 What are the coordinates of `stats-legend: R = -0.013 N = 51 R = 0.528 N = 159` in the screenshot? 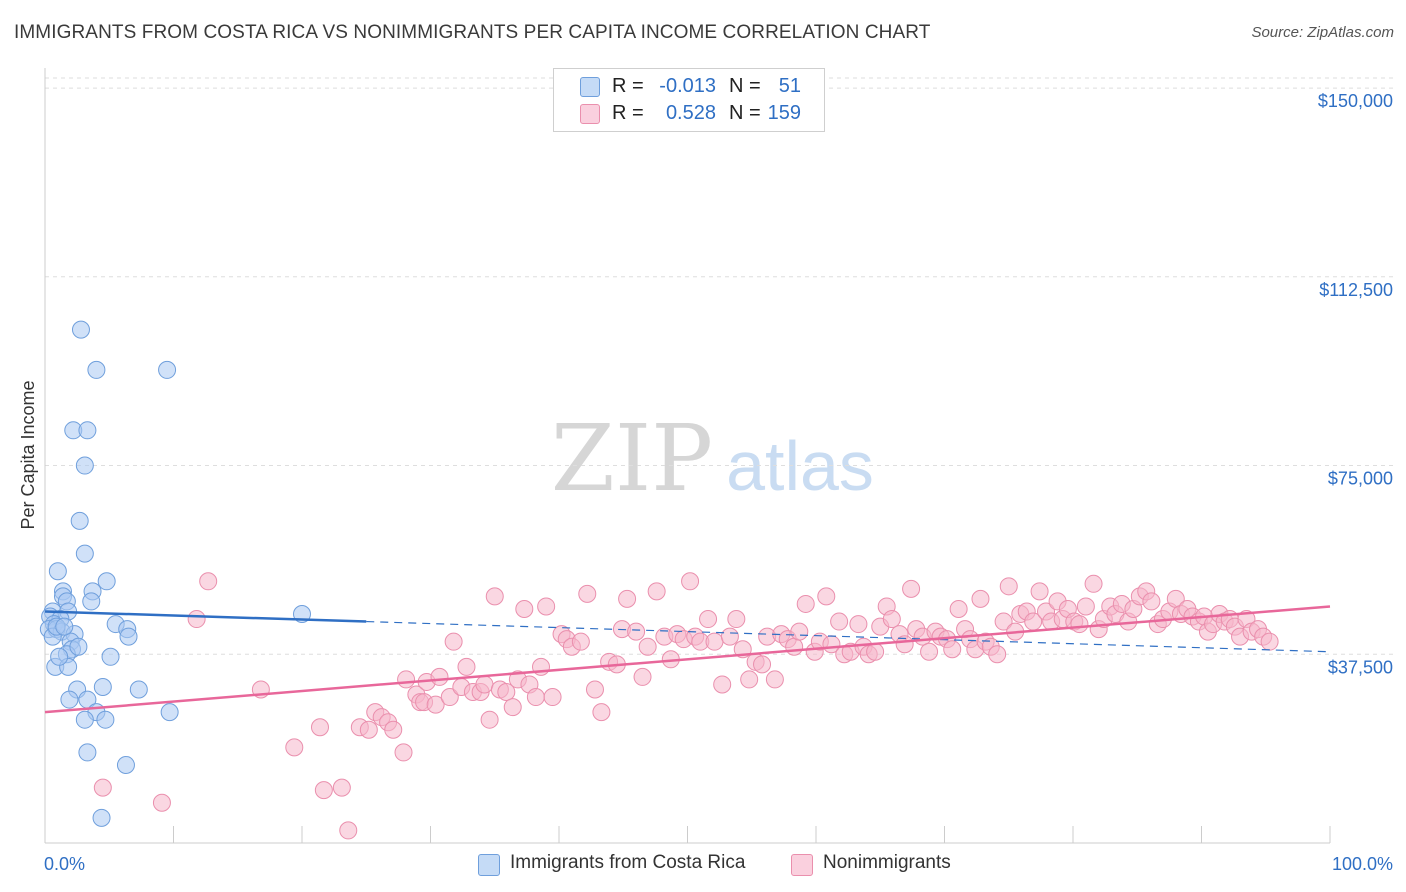 It's located at (689, 100).